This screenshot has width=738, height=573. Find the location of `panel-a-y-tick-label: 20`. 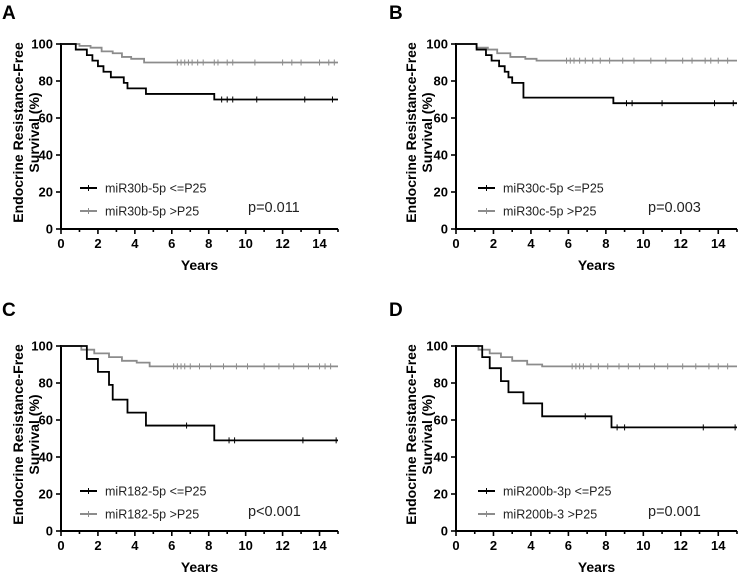

panel-a-y-tick-label: 20 is located at coordinates (46, 192).